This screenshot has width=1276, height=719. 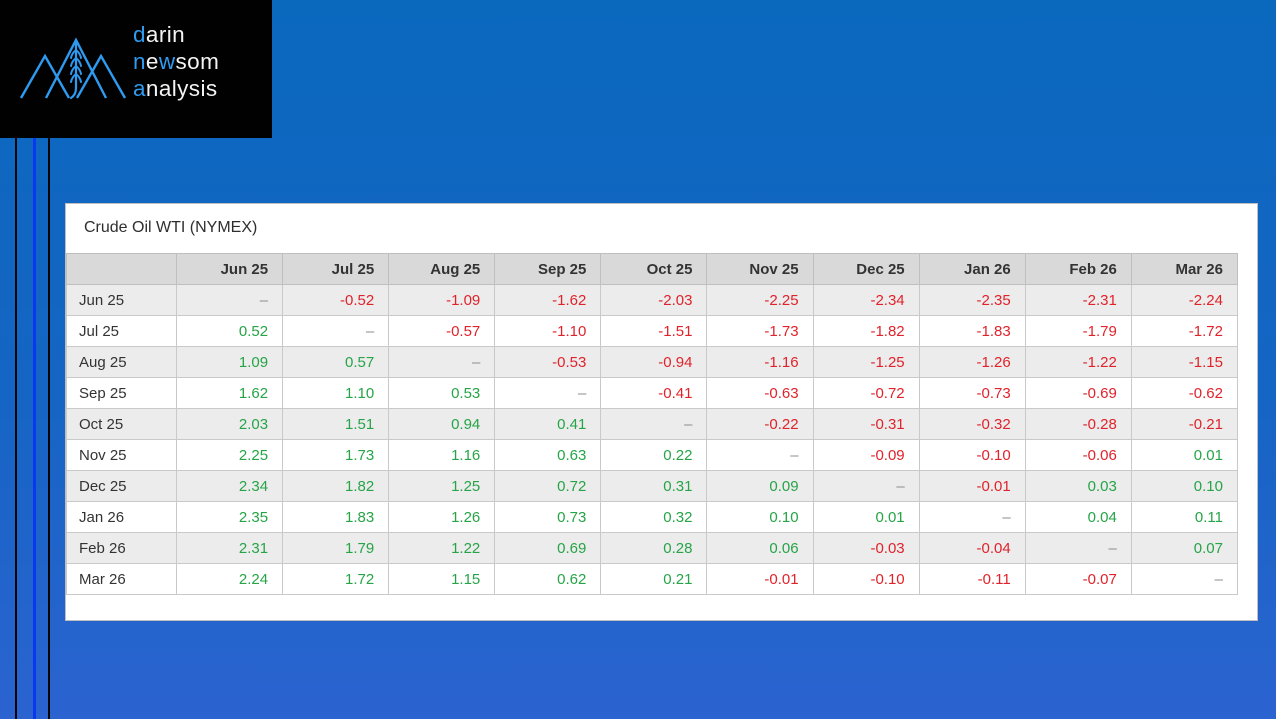 I want to click on spread-cell: 0.22, so click(x=654, y=455).